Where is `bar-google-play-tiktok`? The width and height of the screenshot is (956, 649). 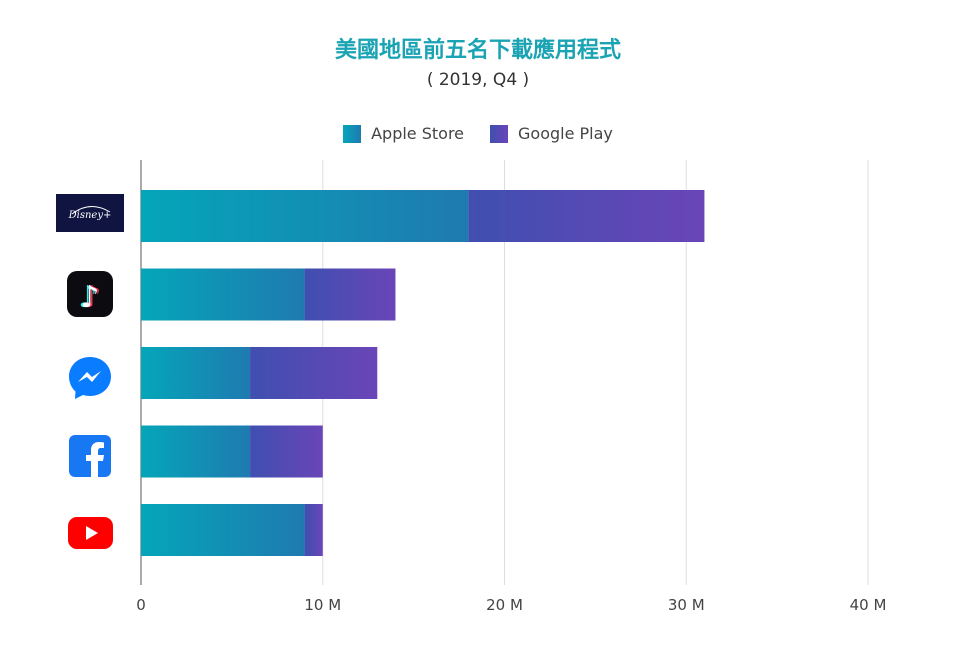
bar-google-play-tiktok is located at coordinates (350, 294).